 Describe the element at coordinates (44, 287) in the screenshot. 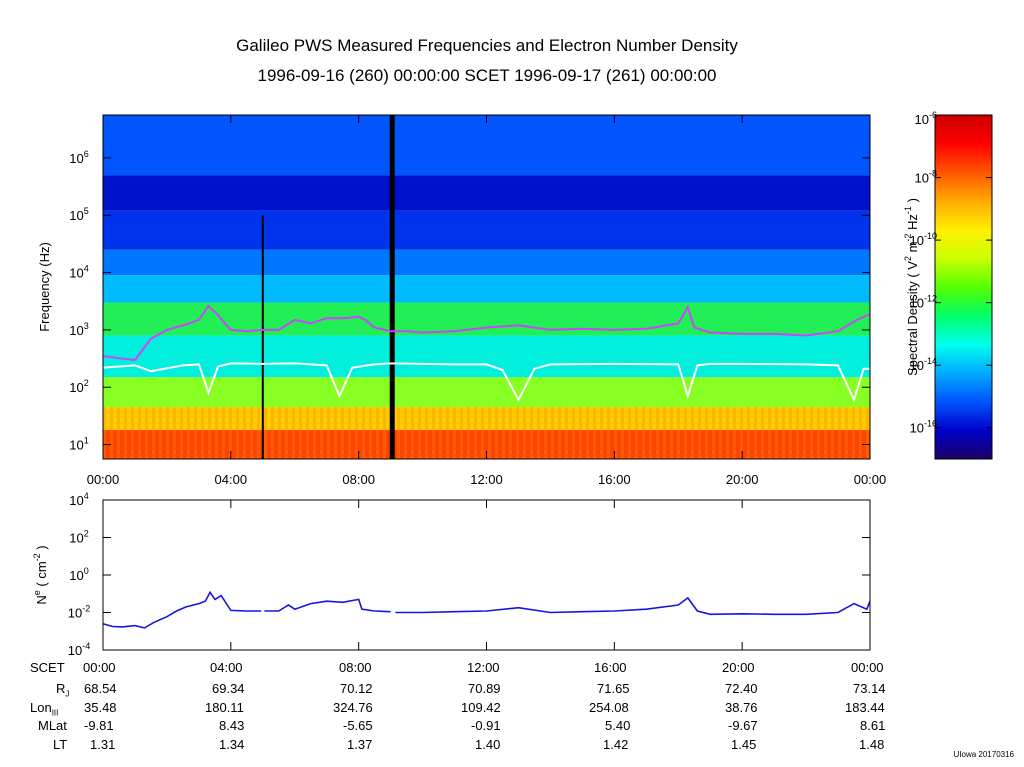

I see `frequency-axis-label: Frequency (Hz)` at that location.